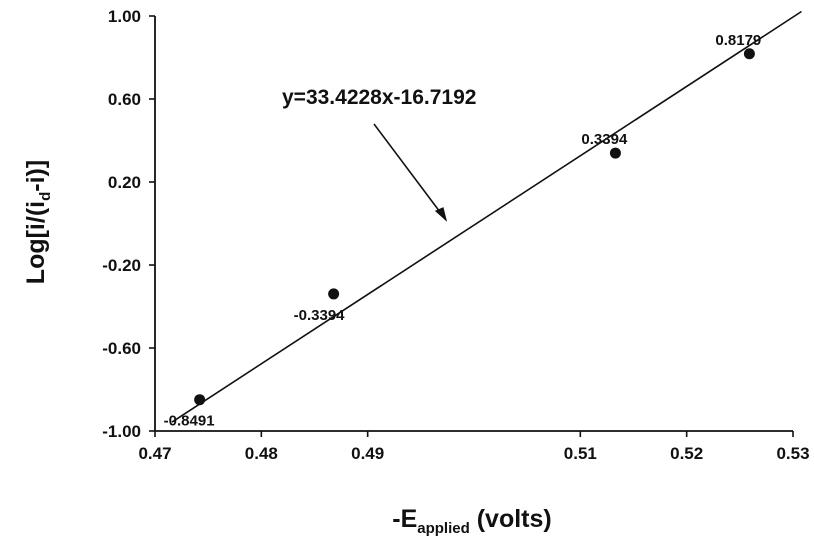 This screenshot has height=546, width=814. I want to click on x-axis: 0.47 0.48 0.49 0.51 0.52 0.53, so click(474, 446).